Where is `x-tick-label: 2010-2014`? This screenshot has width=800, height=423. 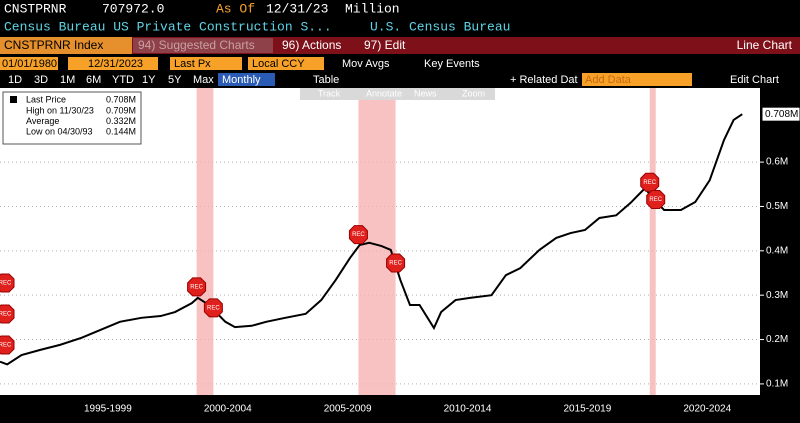
x-tick-label: 2010-2014 is located at coordinates (468, 409).